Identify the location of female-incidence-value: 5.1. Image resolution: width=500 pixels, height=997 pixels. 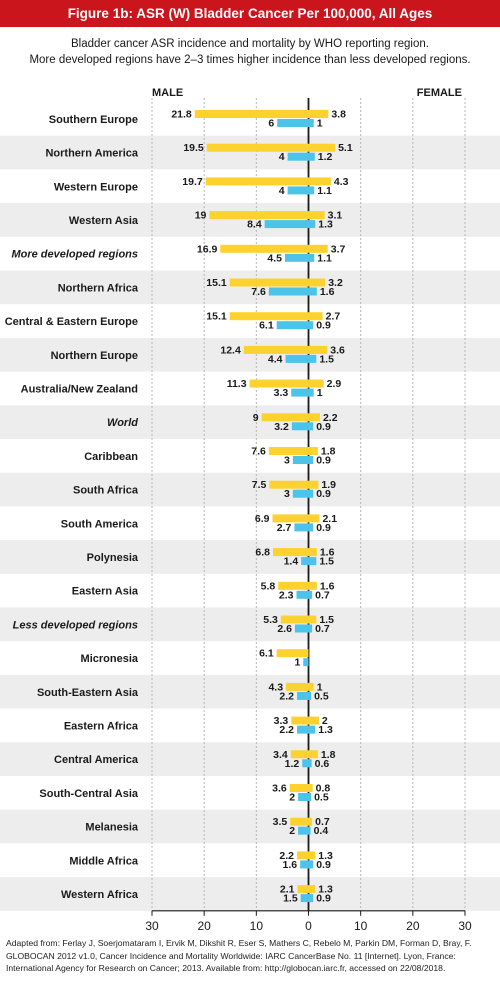
(345, 148).